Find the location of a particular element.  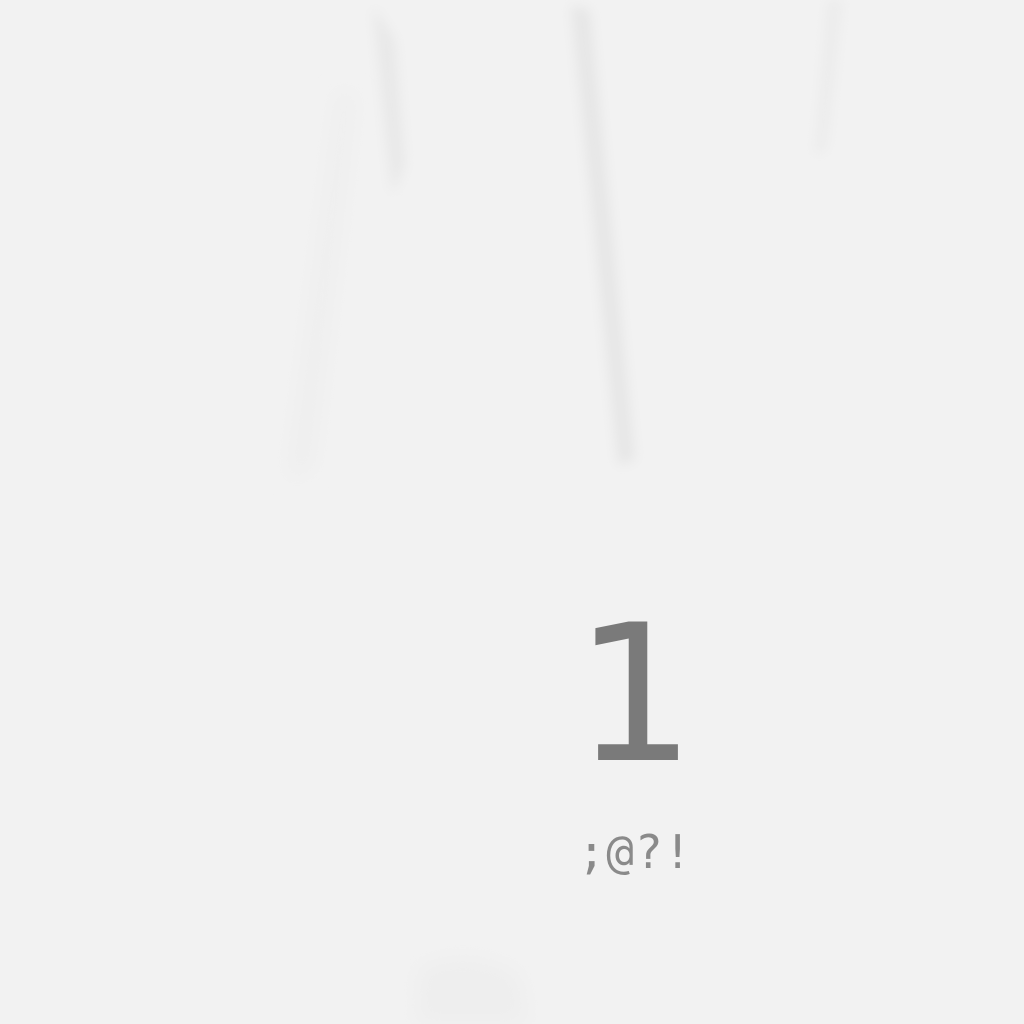

number-key: 1 ;@?! is located at coordinates (635, 745).